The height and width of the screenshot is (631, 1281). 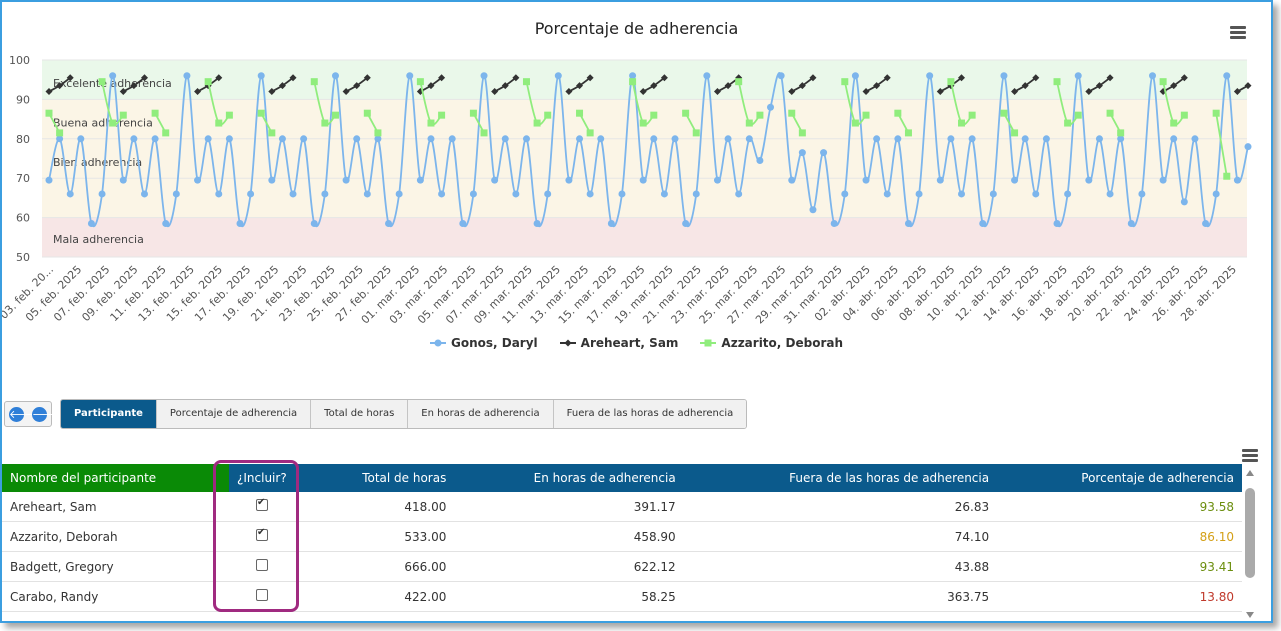 What do you see at coordinates (23, 178) in the screenshot?
I see `y-tick-label: 70` at bounding box center [23, 178].